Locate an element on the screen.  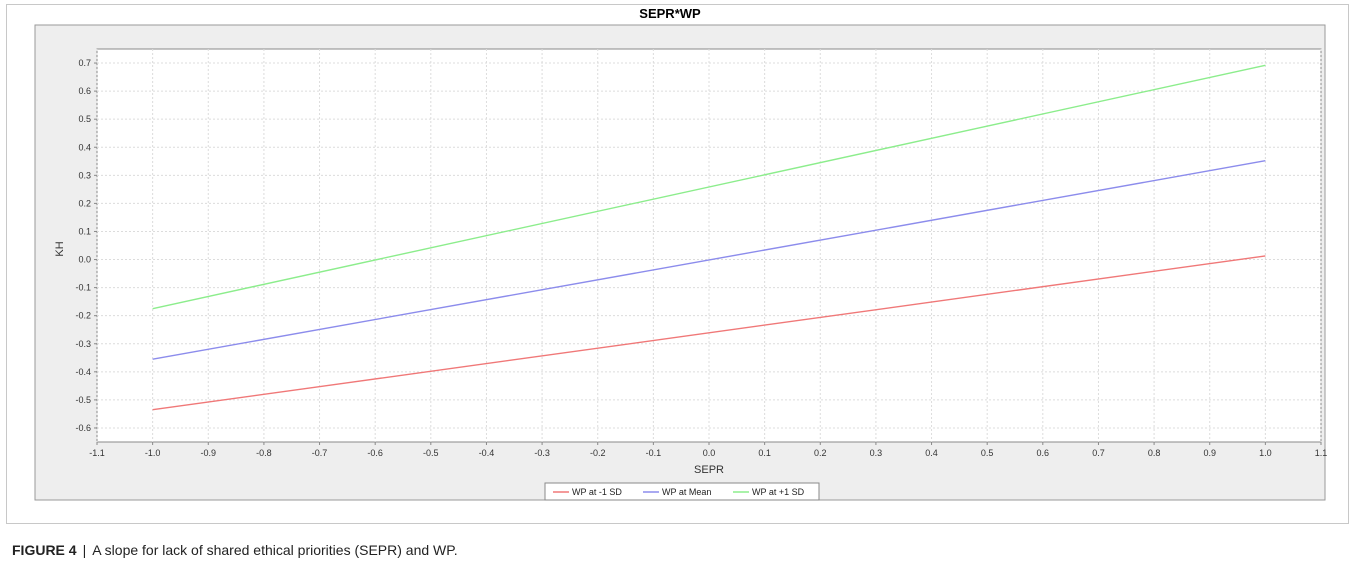
legend-box is located at coordinates (682, 491).